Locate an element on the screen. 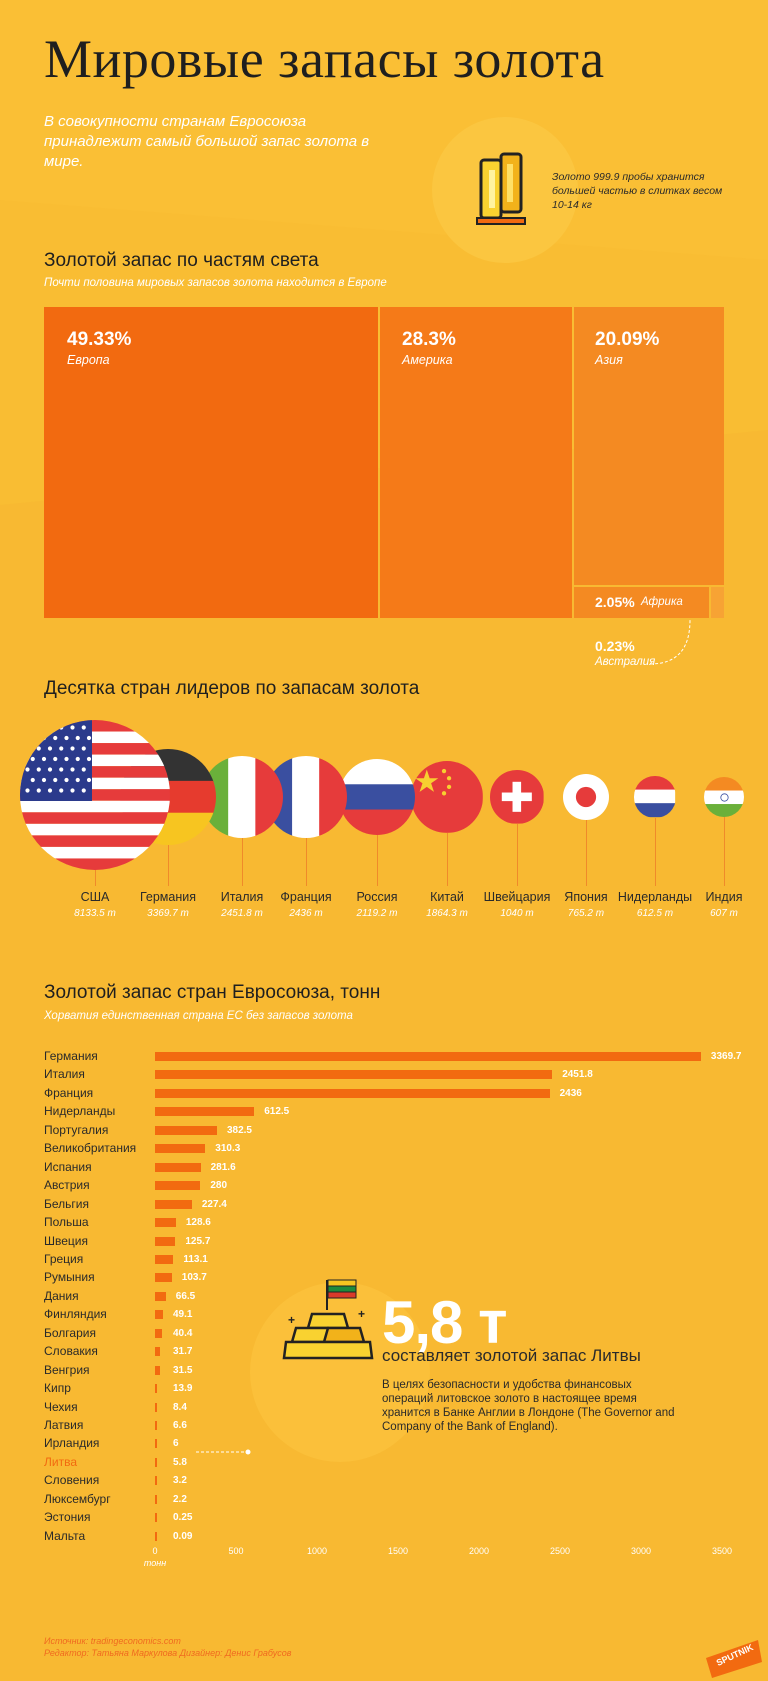 This screenshot has width=768, height=1681. eu-country-label: Ирландия is located at coordinates (72, 1443).